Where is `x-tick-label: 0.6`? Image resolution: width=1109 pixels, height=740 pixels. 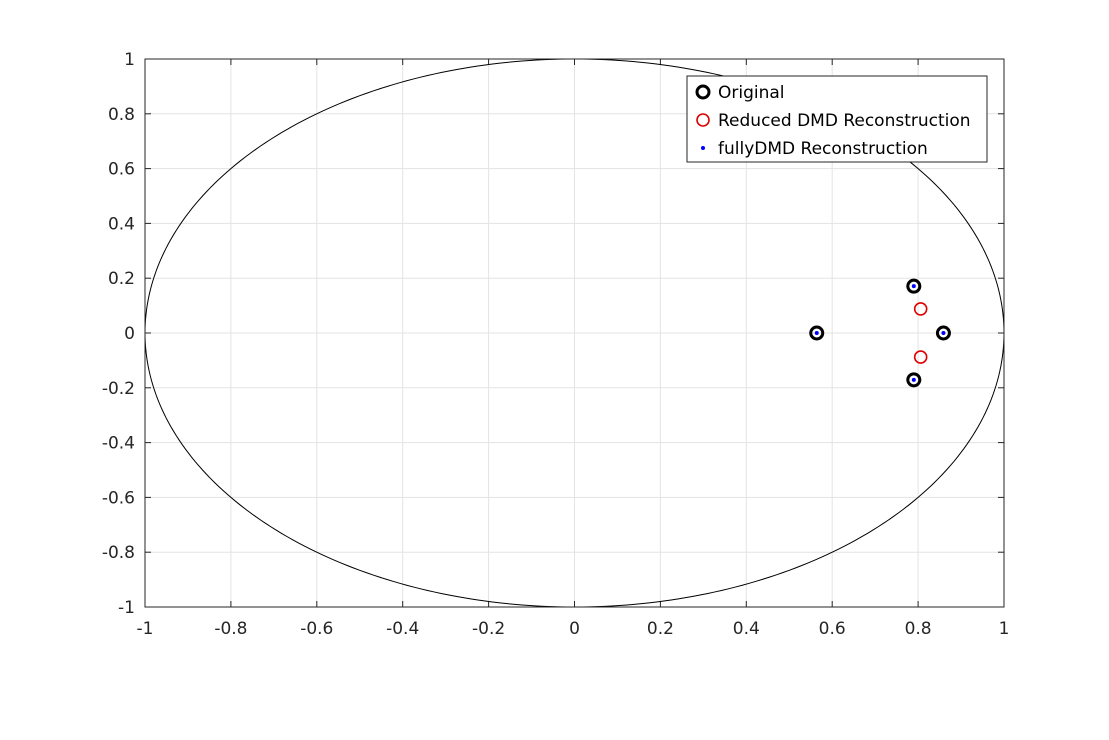
x-tick-label: 0.6 is located at coordinates (832, 629).